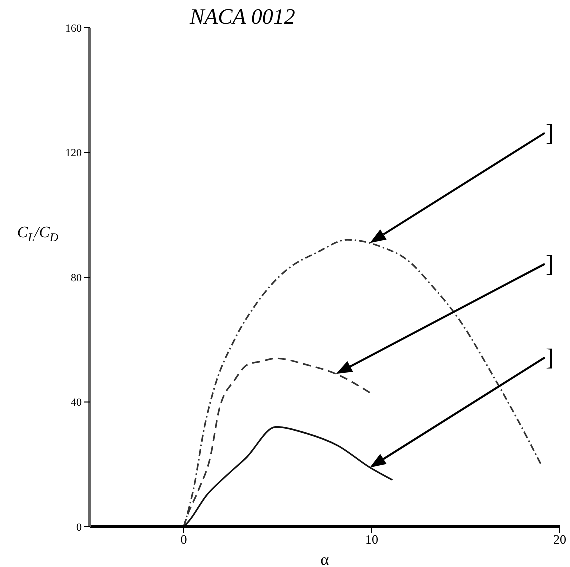 The width and height of the screenshot is (570, 567). Describe the element at coordinates (288, 476) in the screenshot. I see `line-series` at that location.